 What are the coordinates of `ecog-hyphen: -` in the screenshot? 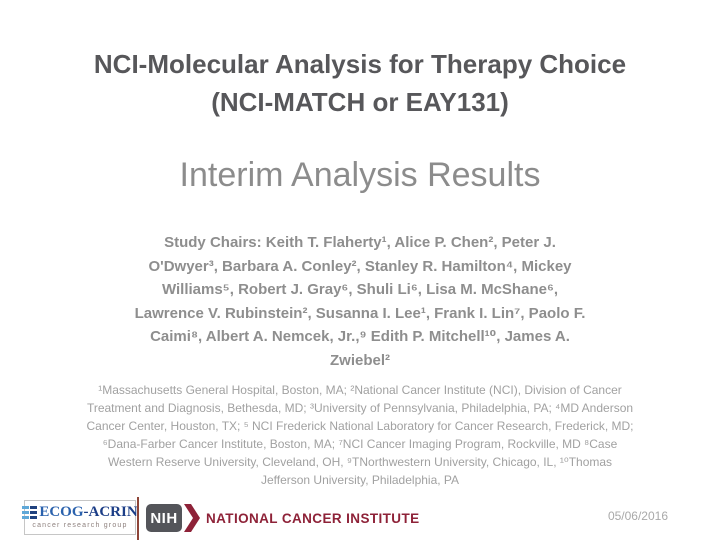 It's located at (86, 512).